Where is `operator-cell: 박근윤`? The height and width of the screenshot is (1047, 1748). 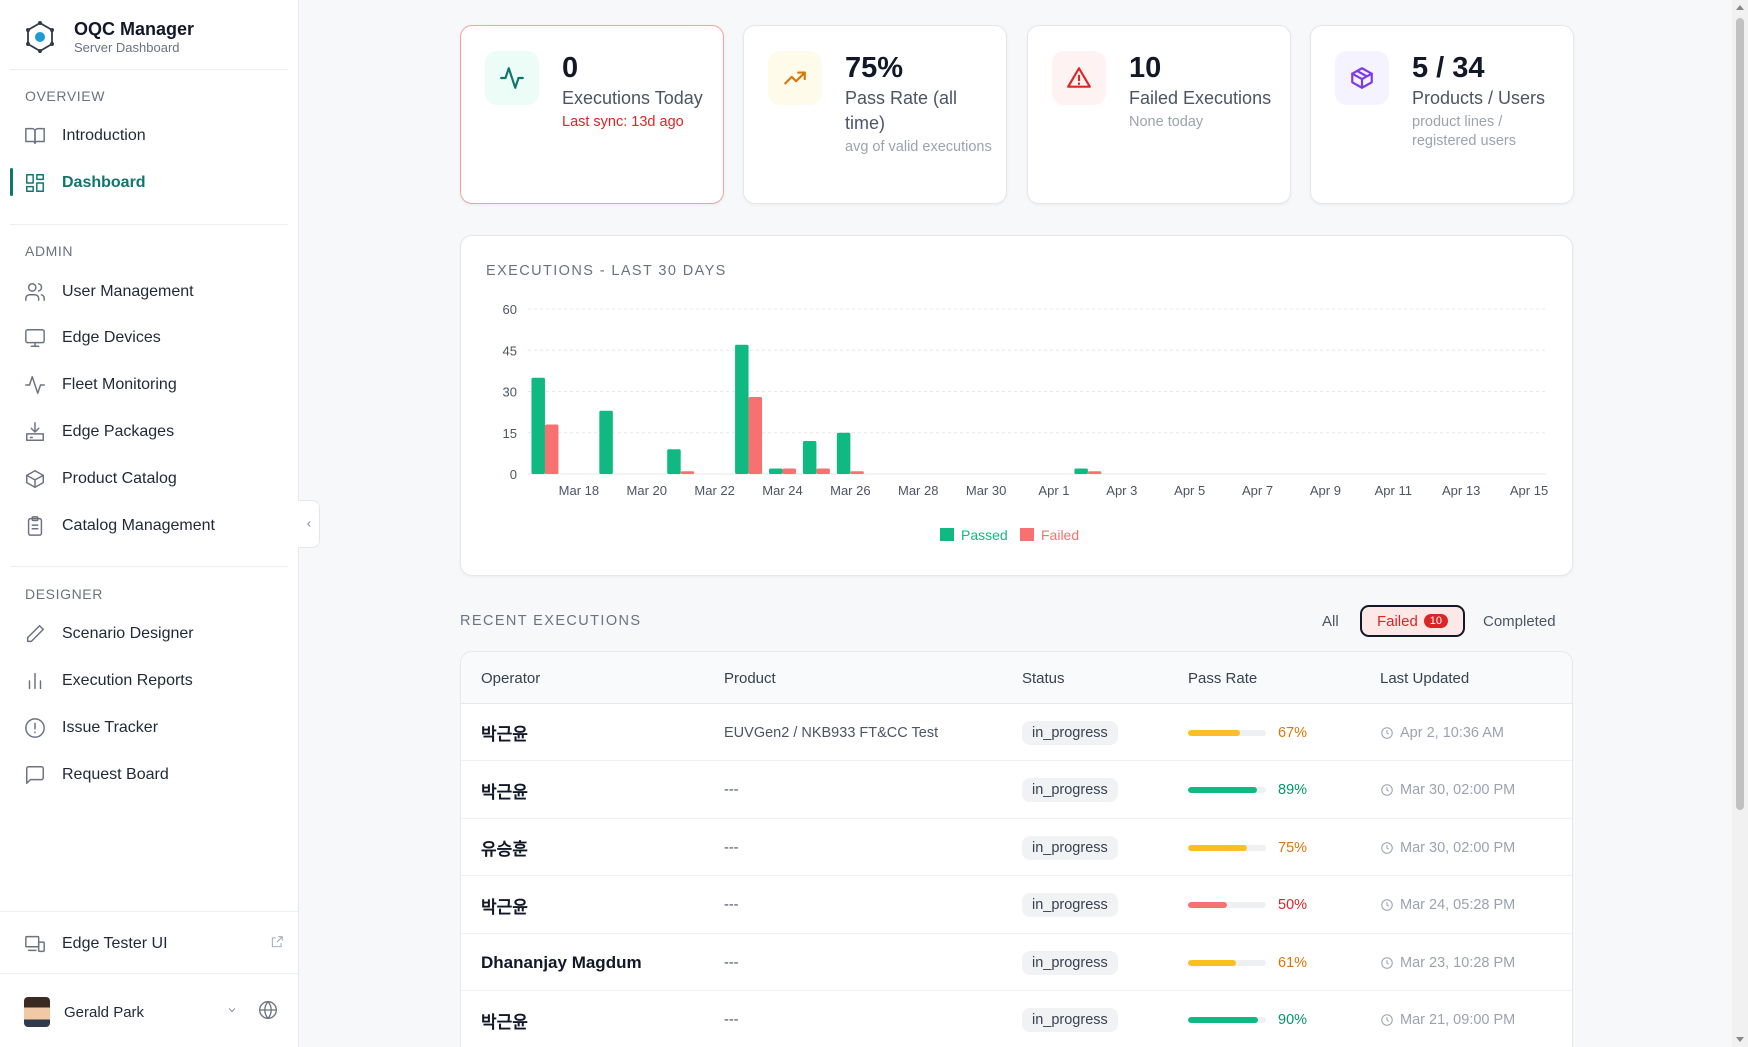 operator-cell: 박근윤 is located at coordinates (504, 1019).